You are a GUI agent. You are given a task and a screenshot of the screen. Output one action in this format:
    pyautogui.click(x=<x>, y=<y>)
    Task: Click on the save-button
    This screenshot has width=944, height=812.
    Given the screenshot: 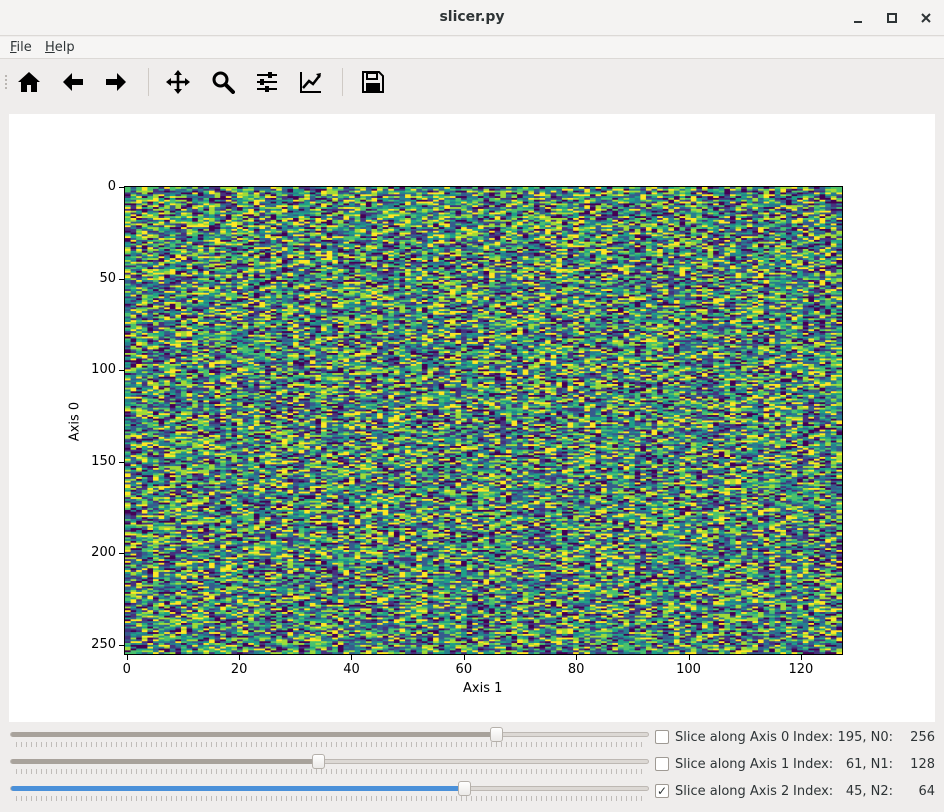 What is the action you would take?
    pyautogui.click(x=373, y=82)
    